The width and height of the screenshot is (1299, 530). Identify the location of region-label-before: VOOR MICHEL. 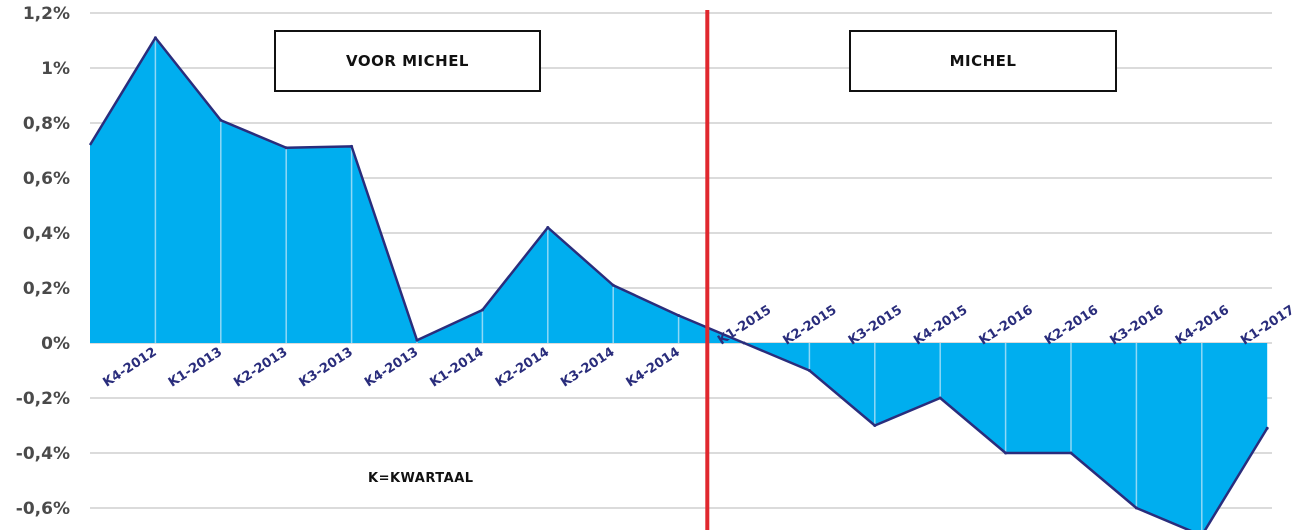
(407, 61).